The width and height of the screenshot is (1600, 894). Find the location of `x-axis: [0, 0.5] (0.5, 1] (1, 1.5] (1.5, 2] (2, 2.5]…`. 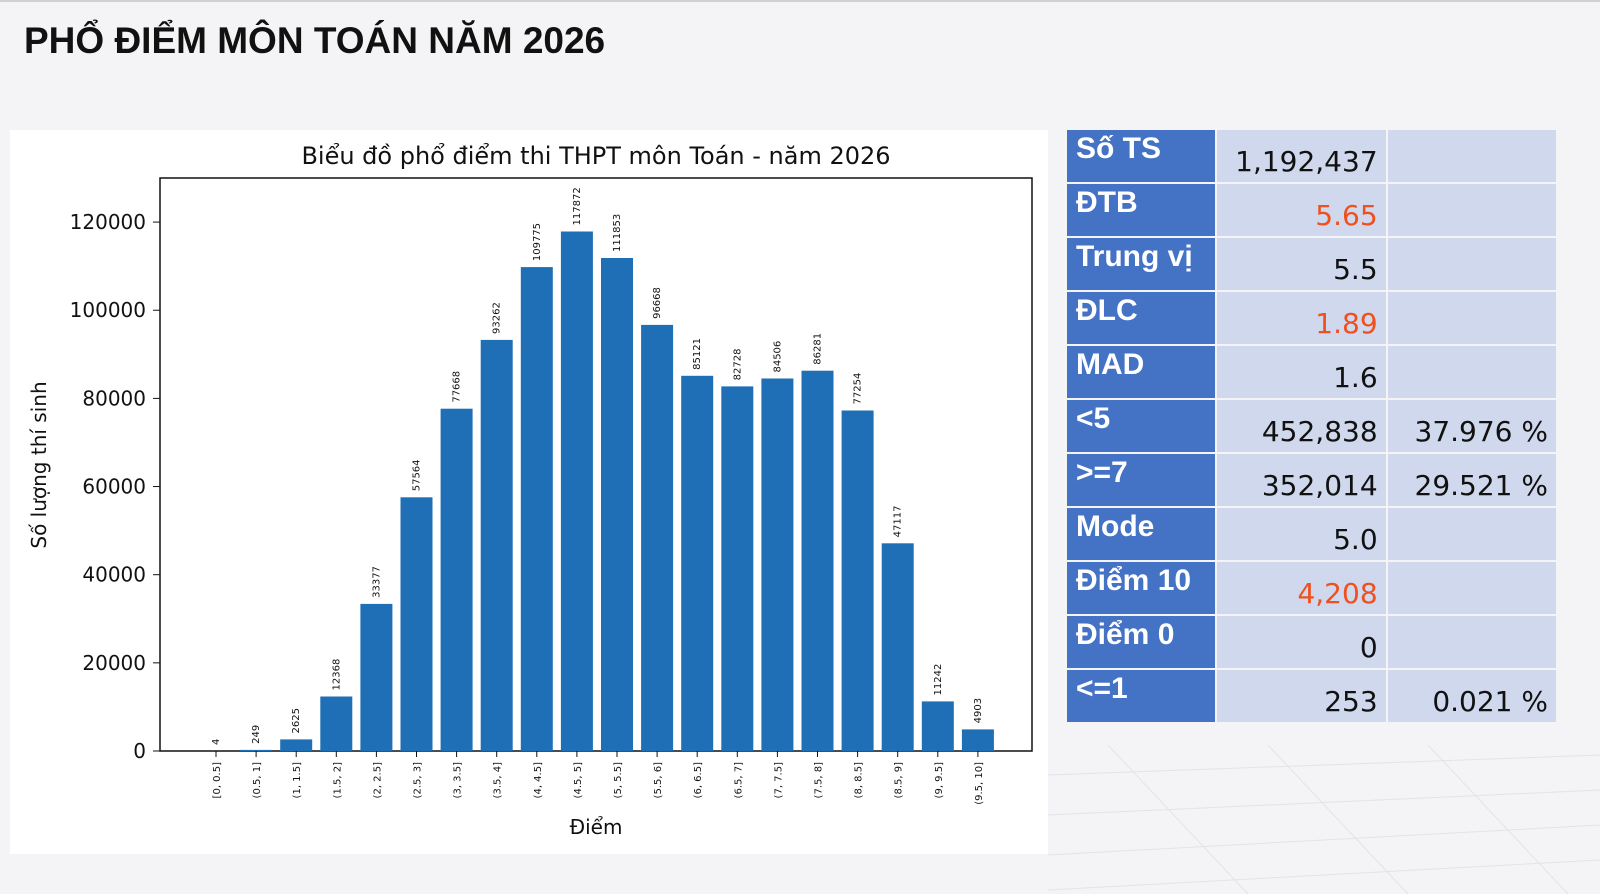

x-axis: [0, 0.5] (0.5, 1] (1, 1.5] (1.5, 2] (2, 2.5]… is located at coordinates (598, 778).